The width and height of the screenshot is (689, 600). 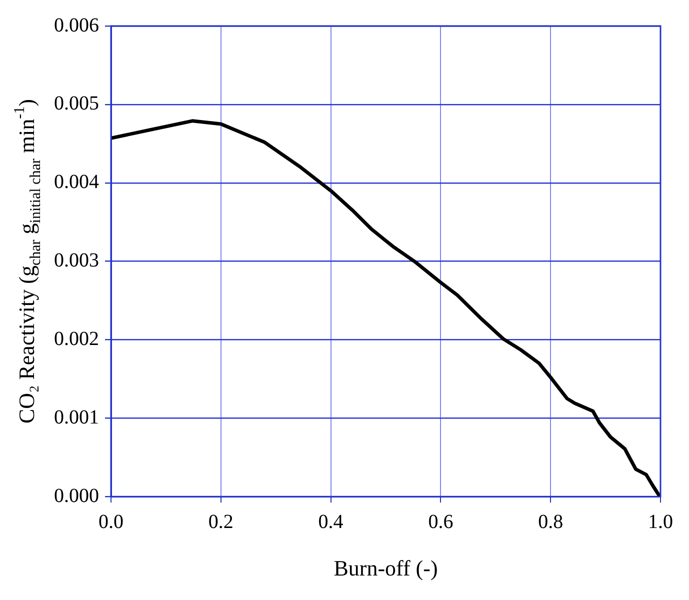 I want to click on y-tick-label: 0.000, so click(x=76, y=495).